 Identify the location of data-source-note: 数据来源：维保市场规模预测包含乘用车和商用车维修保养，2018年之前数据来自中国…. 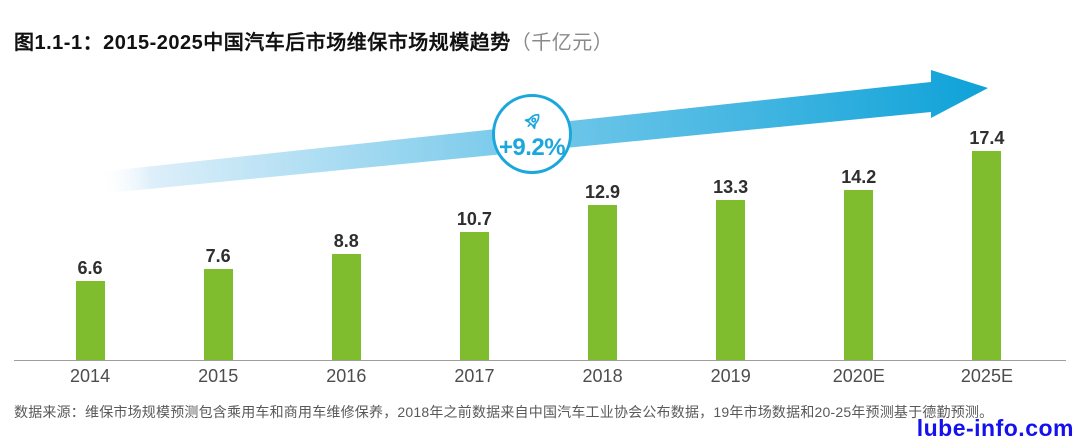
(504, 412).